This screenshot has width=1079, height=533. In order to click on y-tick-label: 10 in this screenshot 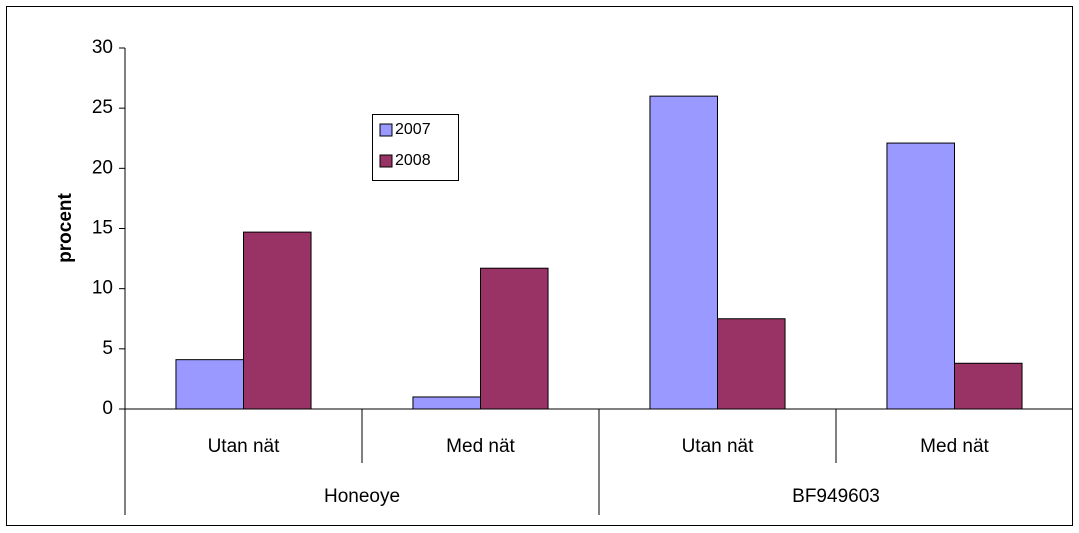, I will do `click(102, 288)`.